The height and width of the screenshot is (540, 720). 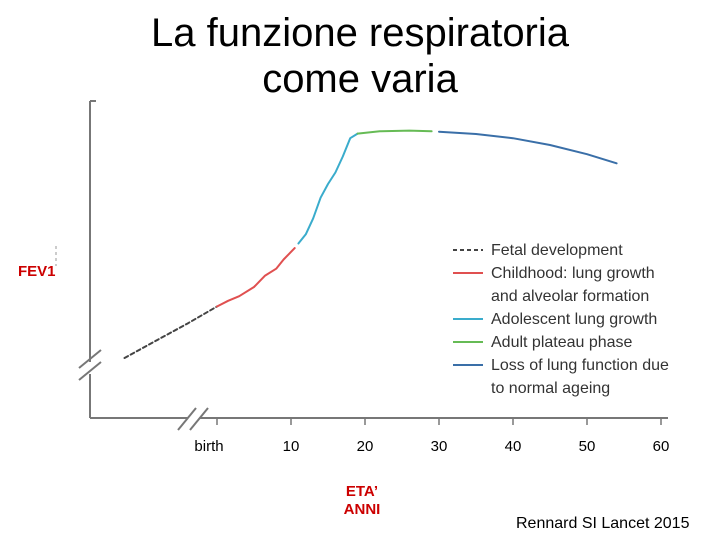 What do you see at coordinates (360, 33) in the screenshot?
I see `title-line-1: La funzione respiratoria` at bounding box center [360, 33].